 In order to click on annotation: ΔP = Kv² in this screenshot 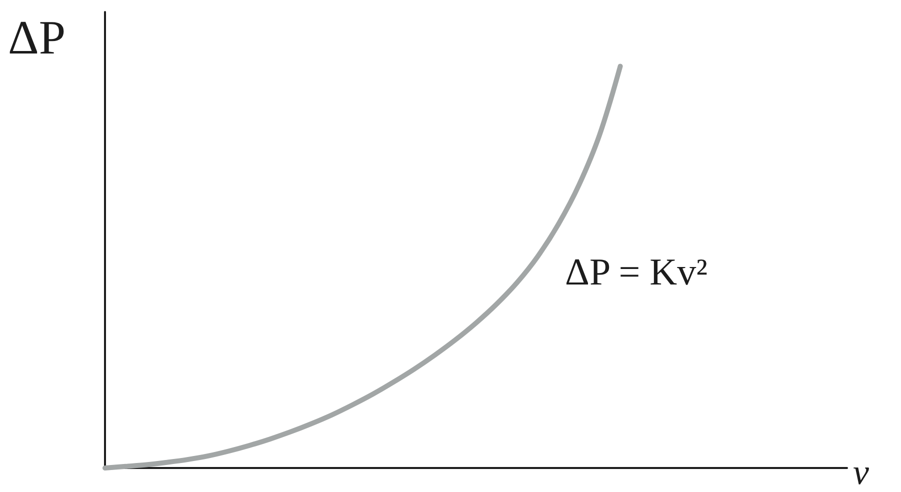, I will do `click(636, 273)`.